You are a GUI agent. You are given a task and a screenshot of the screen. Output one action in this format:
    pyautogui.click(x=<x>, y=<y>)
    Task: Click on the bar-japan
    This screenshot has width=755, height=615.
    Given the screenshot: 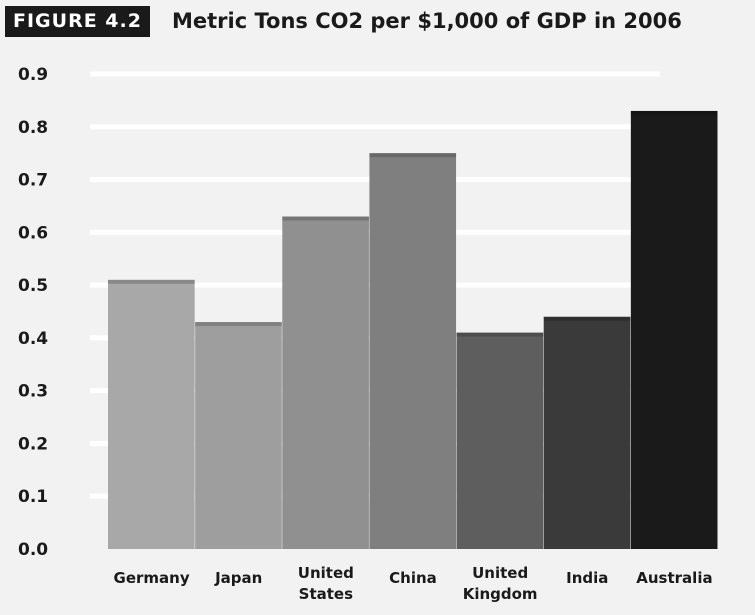 What is the action you would take?
    pyautogui.click(x=238, y=435)
    